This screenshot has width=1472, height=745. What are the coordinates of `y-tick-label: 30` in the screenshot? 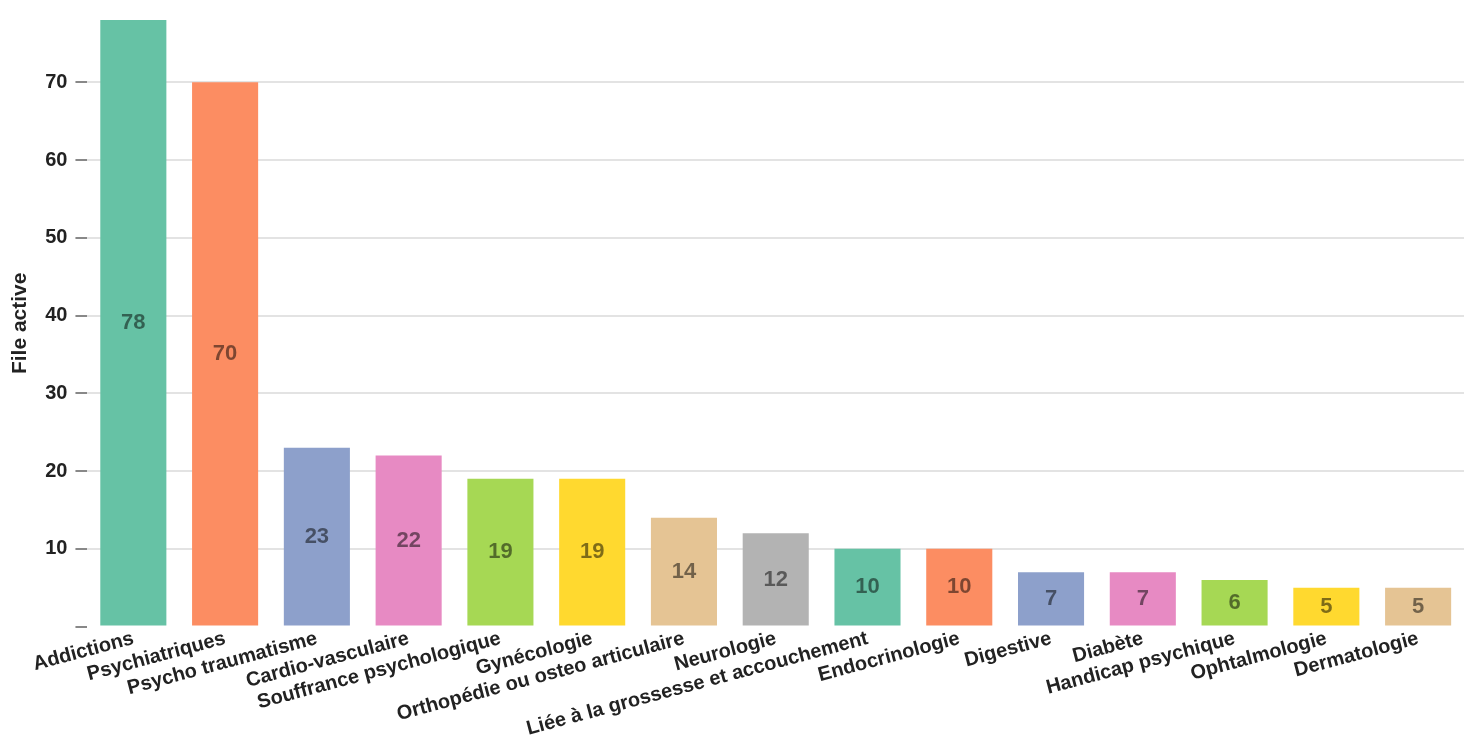 It's located at (56, 391).